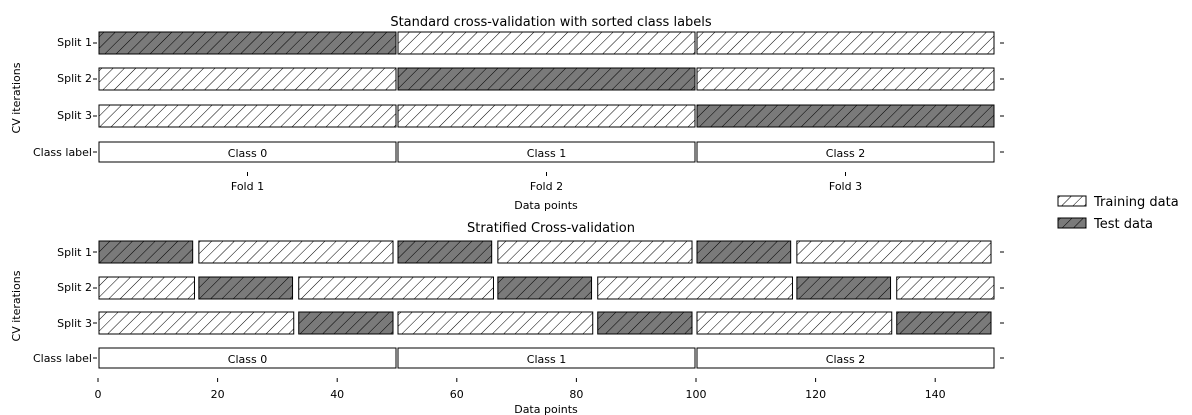  What do you see at coordinates (16, 305) in the screenshot?
I see `y-axis-label: CV iterations` at bounding box center [16, 305].